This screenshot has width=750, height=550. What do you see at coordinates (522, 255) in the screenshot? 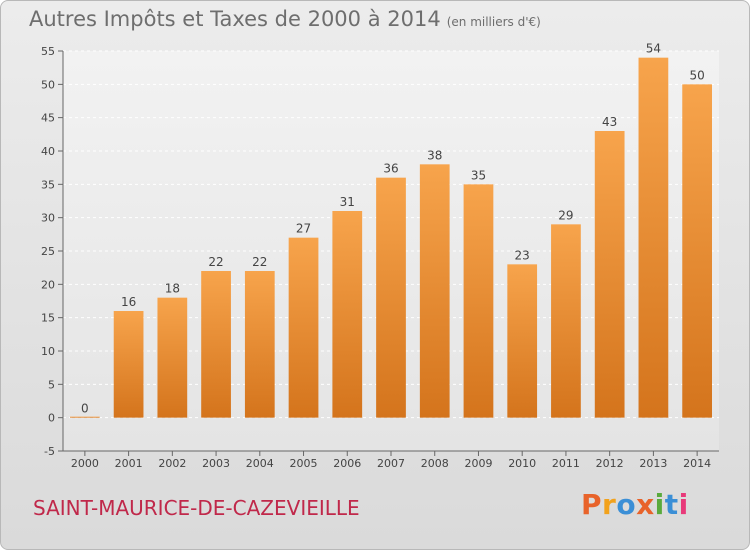
I see `value-label: 23` at bounding box center [522, 255].